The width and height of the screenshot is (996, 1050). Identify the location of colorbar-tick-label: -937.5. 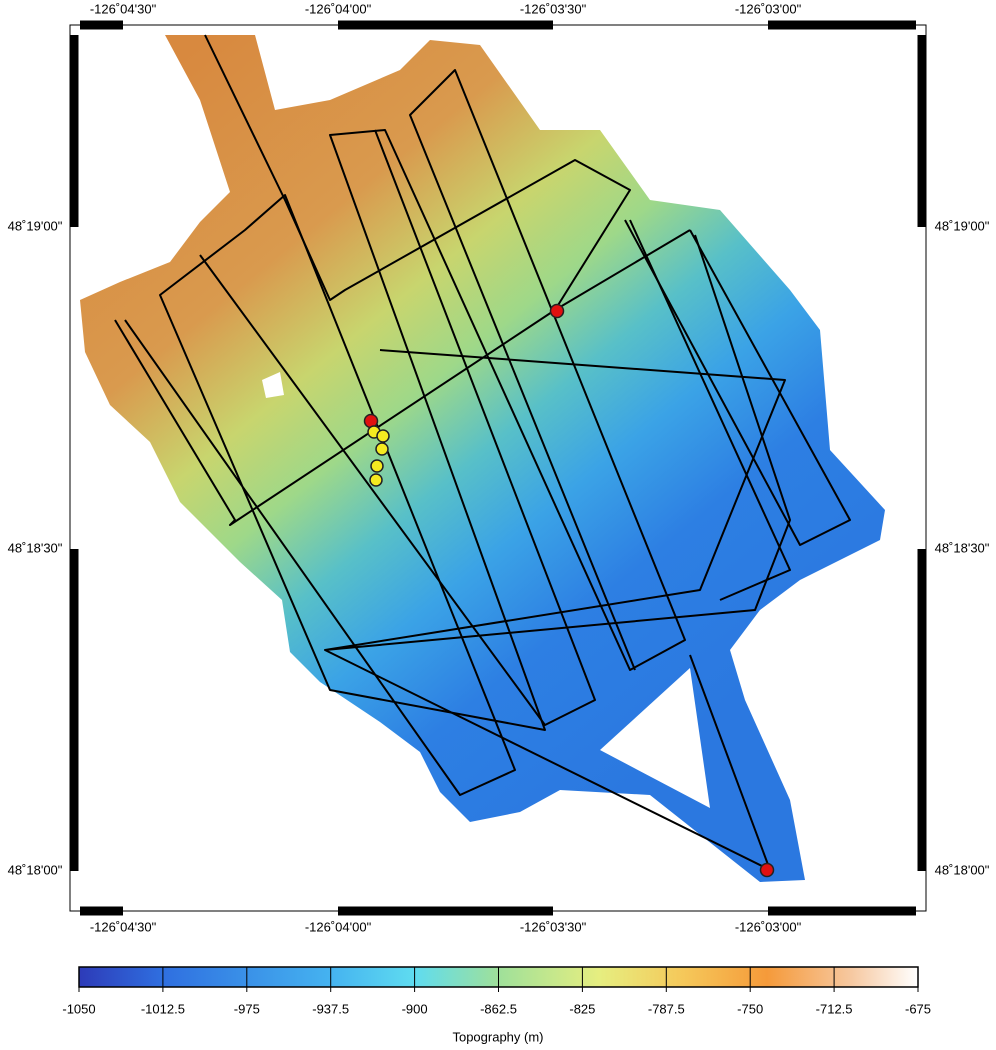
(330, 1008).